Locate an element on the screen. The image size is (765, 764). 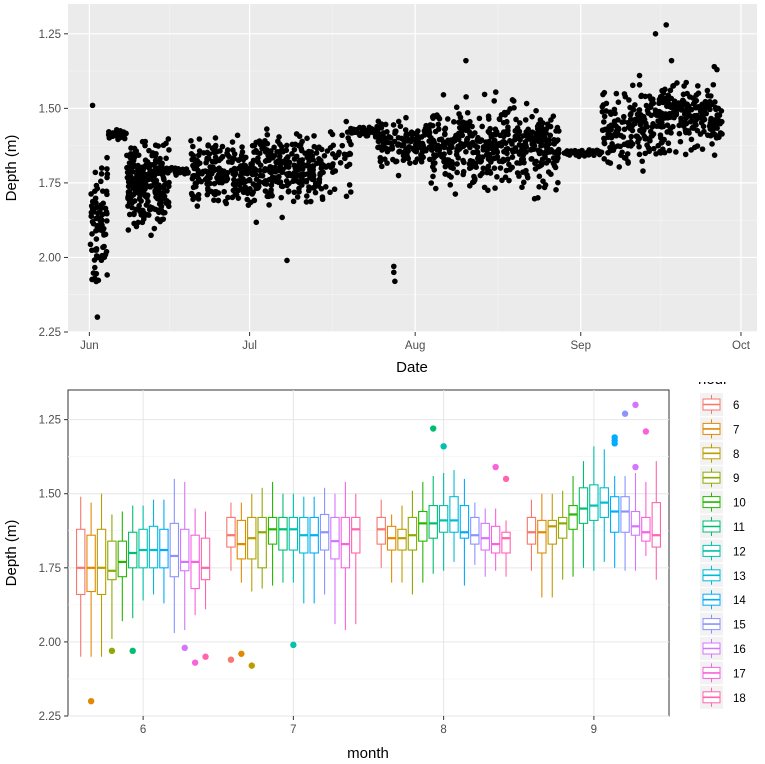
top-x-tick-label: Sep is located at coordinates (581, 346).